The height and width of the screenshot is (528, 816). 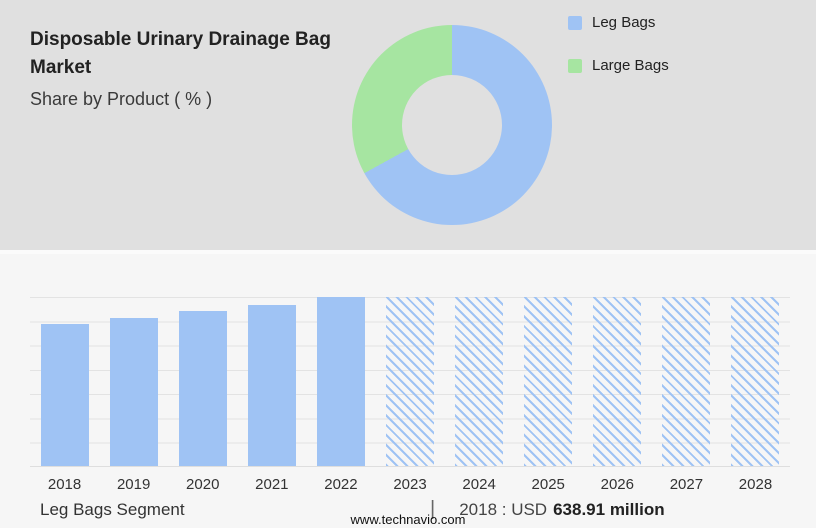 I want to click on forecast-bar-2025, so click(x=548, y=381).